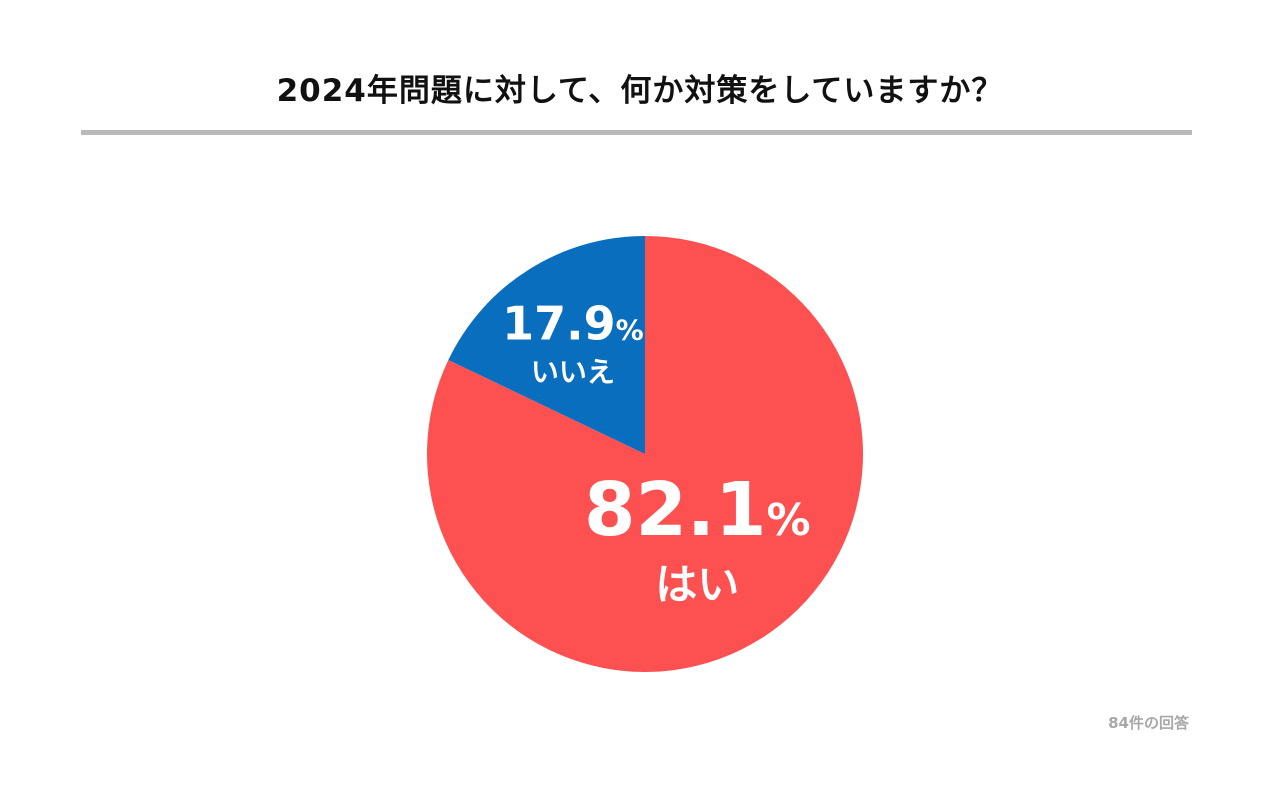 Image resolution: width=1280 pixels, height=800 pixels. What do you see at coordinates (640, 91) in the screenshot?
I see `chart-title: 2024年問題に対して、何か対策をしていますか？` at bounding box center [640, 91].